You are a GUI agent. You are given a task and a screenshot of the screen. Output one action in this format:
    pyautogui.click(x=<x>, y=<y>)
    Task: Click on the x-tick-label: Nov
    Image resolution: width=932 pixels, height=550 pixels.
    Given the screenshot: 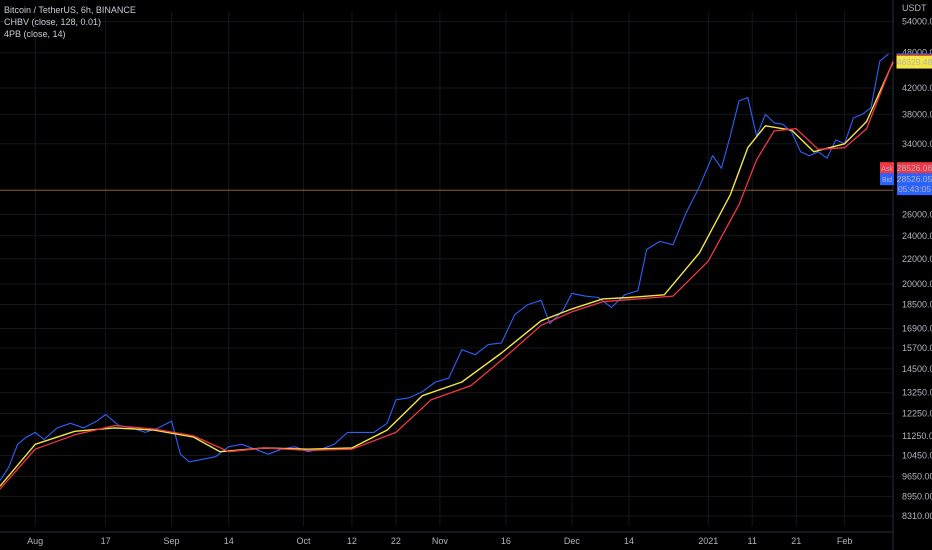 What is the action you would take?
    pyautogui.click(x=440, y=541)
    